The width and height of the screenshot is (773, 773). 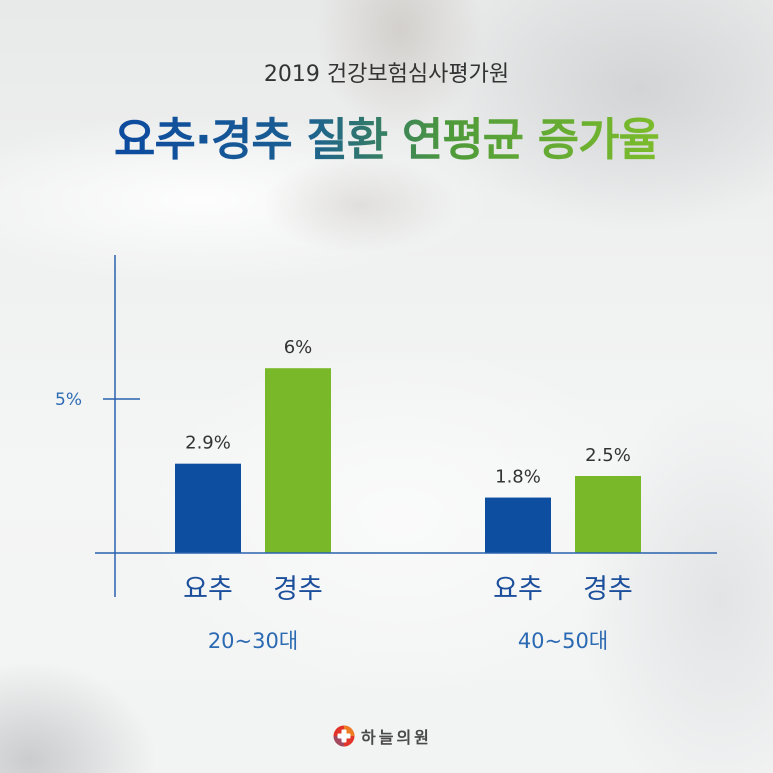 What do you see at coordinates (396, 737) in the screenshot?
I see `logo-text: 하늘의원` at bounding box center [396, 737].